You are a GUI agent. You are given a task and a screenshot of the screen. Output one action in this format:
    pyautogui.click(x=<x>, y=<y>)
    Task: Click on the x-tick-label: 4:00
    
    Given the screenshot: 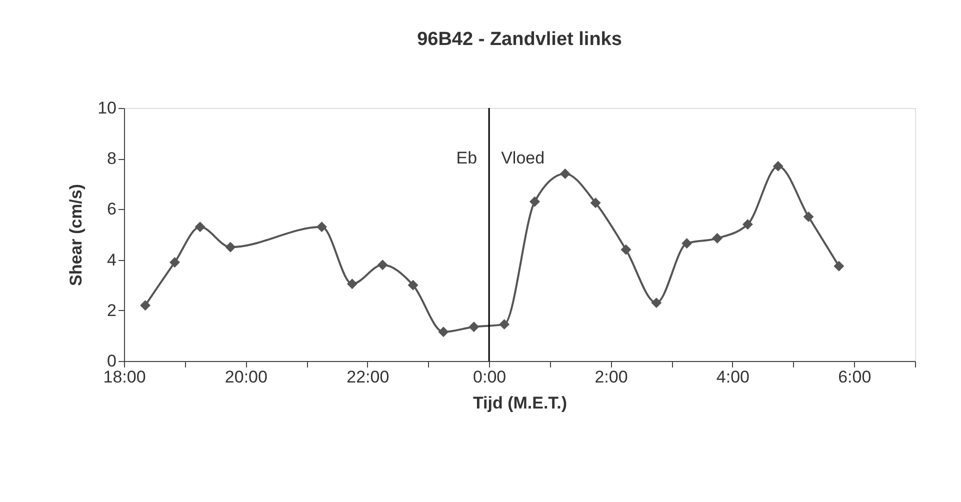 What is the action you would take?
    pyautogui.click(x=733, y=377)
    